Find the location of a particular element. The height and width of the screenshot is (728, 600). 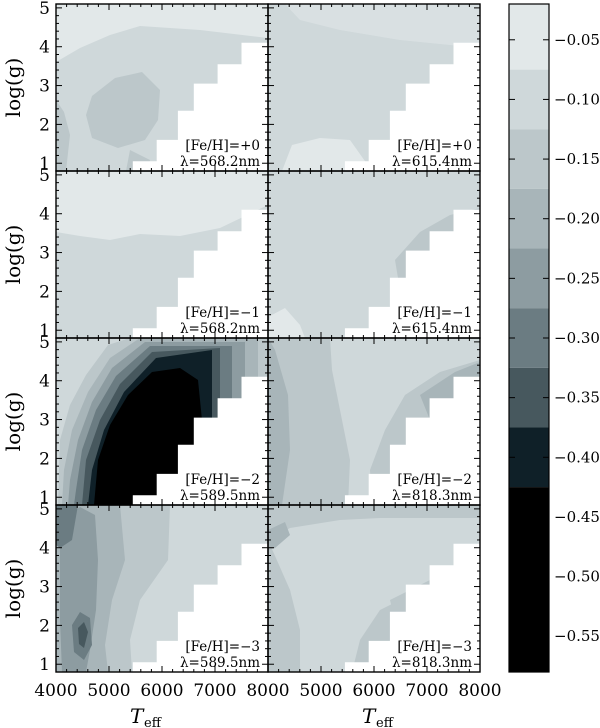

x-tick-label: 4000 is located at coordinates (55, 691).